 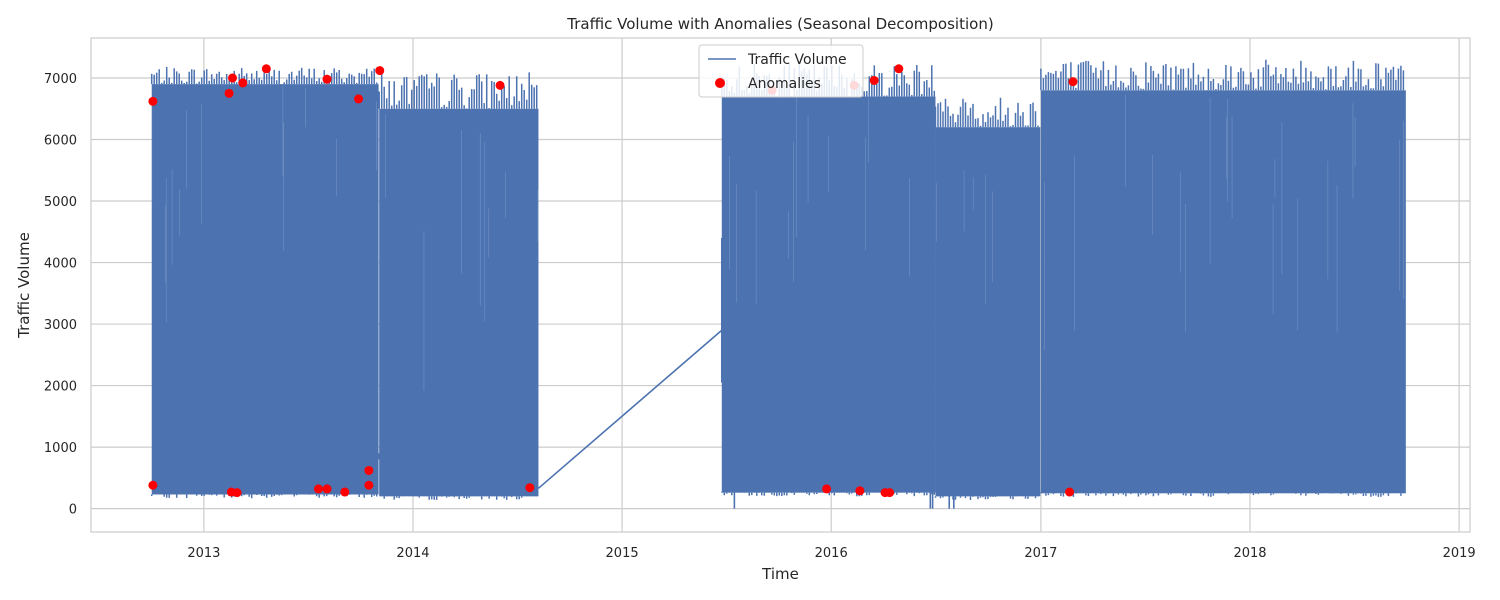 What do you see at coordinates (60, 387) in the screenshot?
I see `y-tick-label: 2000` at bounding box center [60, 387].